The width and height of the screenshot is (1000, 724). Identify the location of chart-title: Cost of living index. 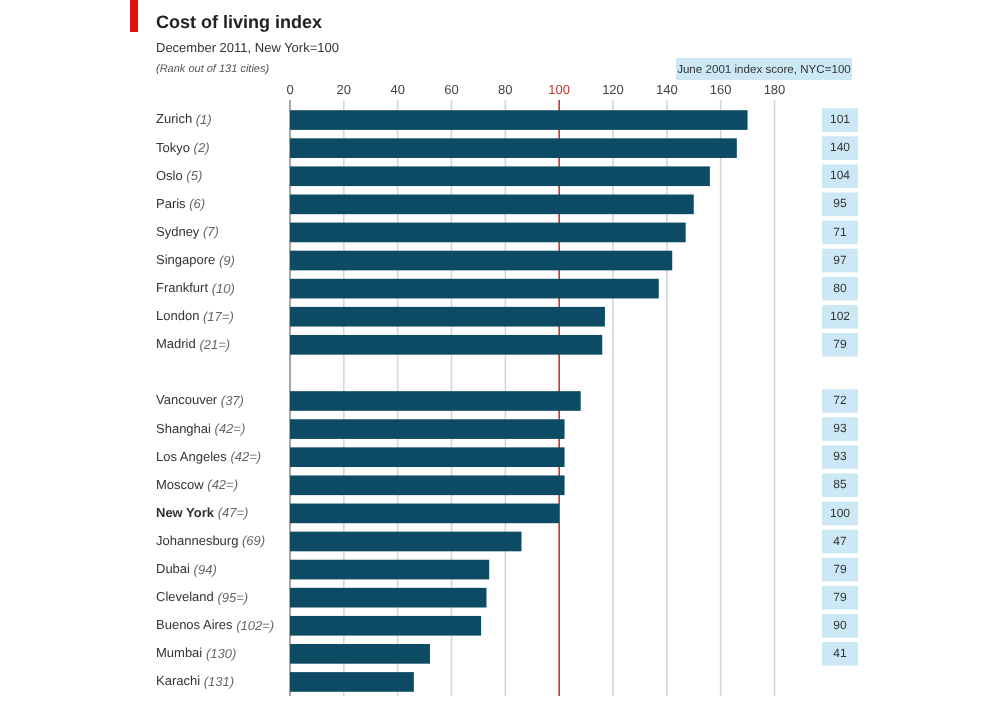
(239, 22).